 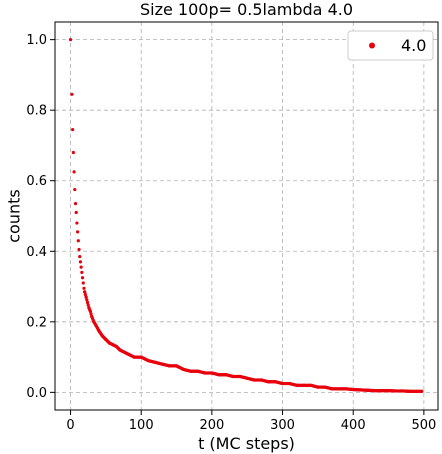 What do you see at coordinates (70, 425) in the screenshot?
I see `x-tick-label: 0` at bounding box center [70, 425].